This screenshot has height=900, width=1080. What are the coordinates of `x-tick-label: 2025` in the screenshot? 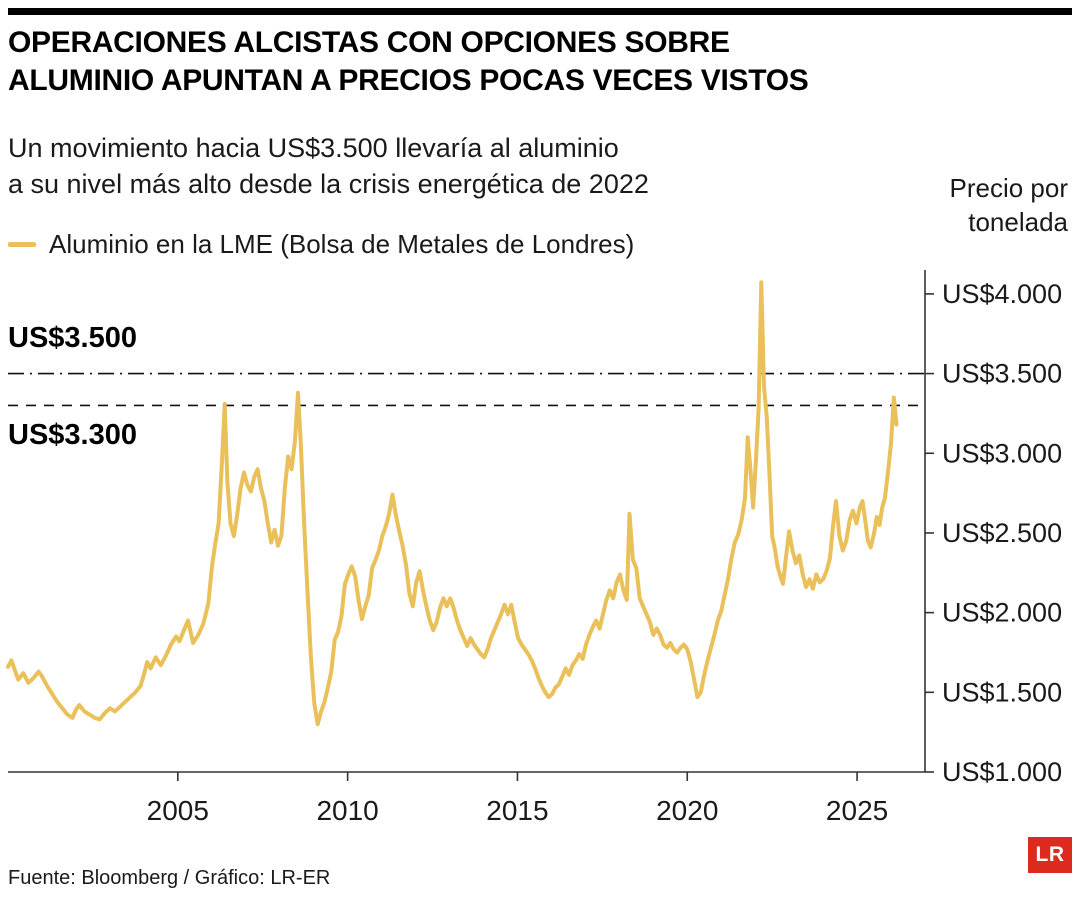 It's located at (857, 810).